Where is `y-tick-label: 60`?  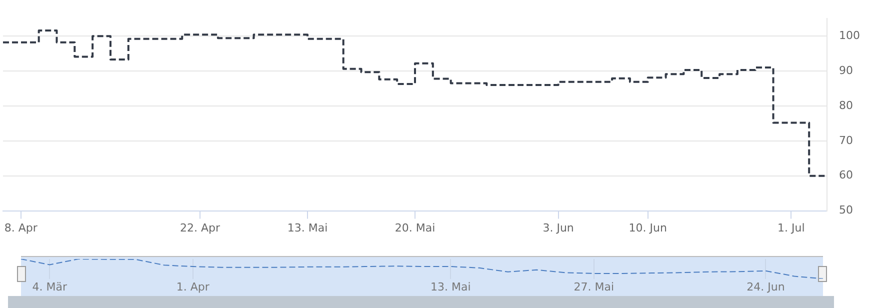 y-tick-label: 60 is located at coordinates (846, 175).